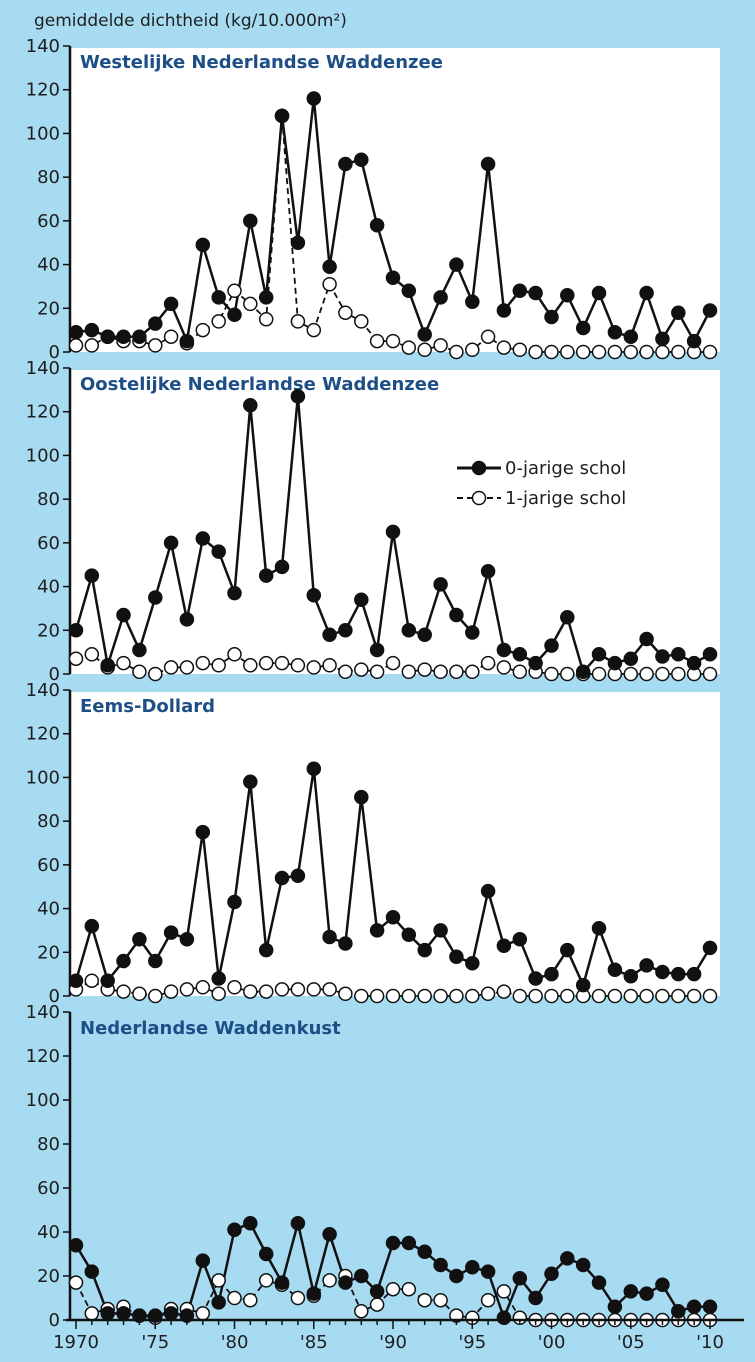 This screenshot has height=1362, width=755. I want to click on x-axis: 1970 '75 '80 '85 '90 '95 '00 '05 '10, so click(398, 1335).